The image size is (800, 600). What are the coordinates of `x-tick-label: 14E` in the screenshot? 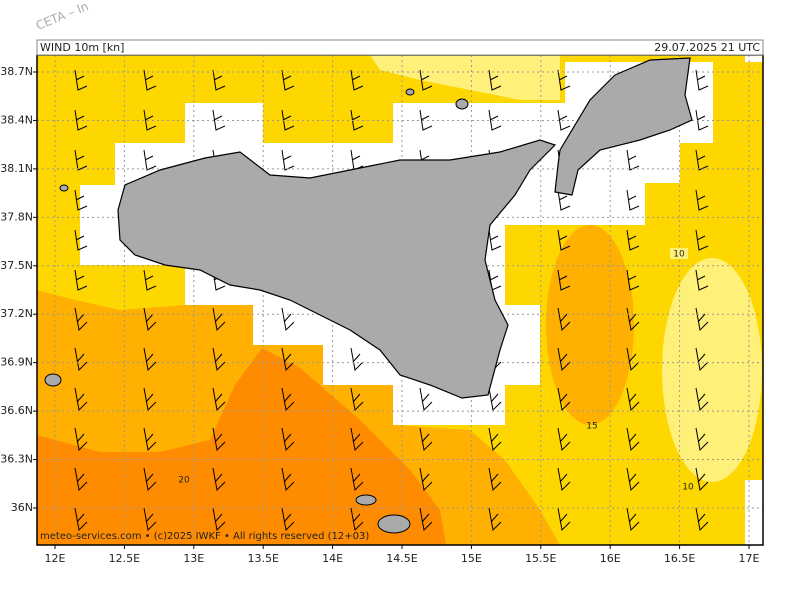 It's located at (332, 558).